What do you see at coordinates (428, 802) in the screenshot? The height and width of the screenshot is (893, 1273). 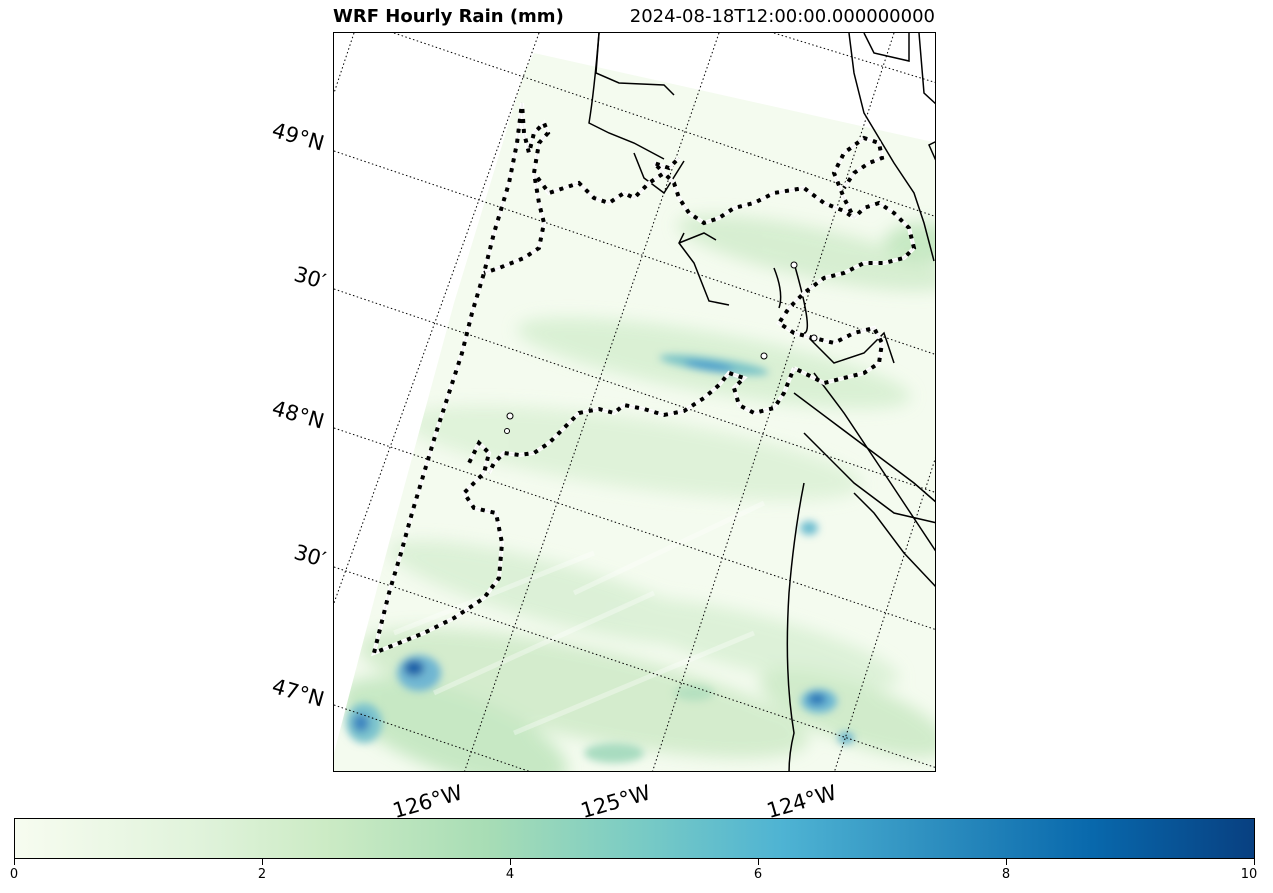 I see `lon-label-126w: 126°W` at bounding box center [428, 802].